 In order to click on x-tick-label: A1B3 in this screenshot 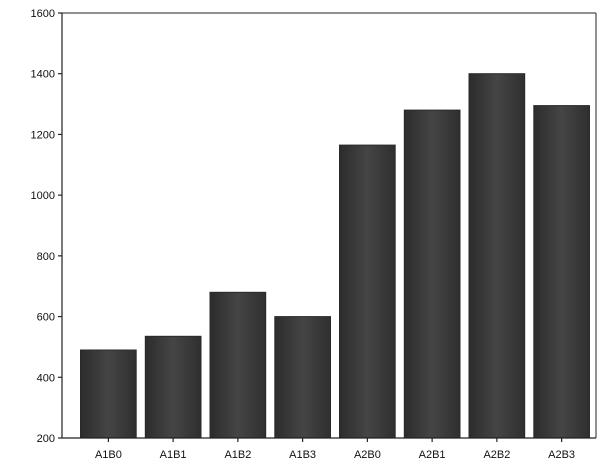, I will do `click(302, 455)`.